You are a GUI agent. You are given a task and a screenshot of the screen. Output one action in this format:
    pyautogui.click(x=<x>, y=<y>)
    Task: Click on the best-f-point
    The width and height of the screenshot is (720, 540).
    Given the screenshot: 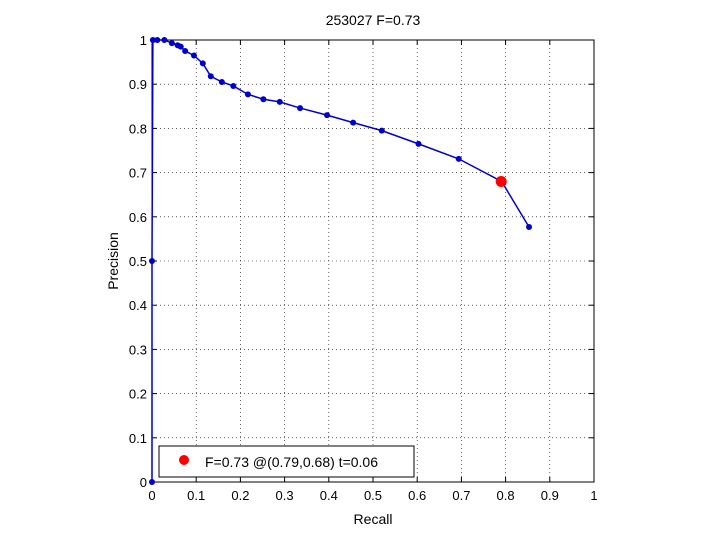 What is the action you would take?
    pyautogui.click(x=501, y=181)
    